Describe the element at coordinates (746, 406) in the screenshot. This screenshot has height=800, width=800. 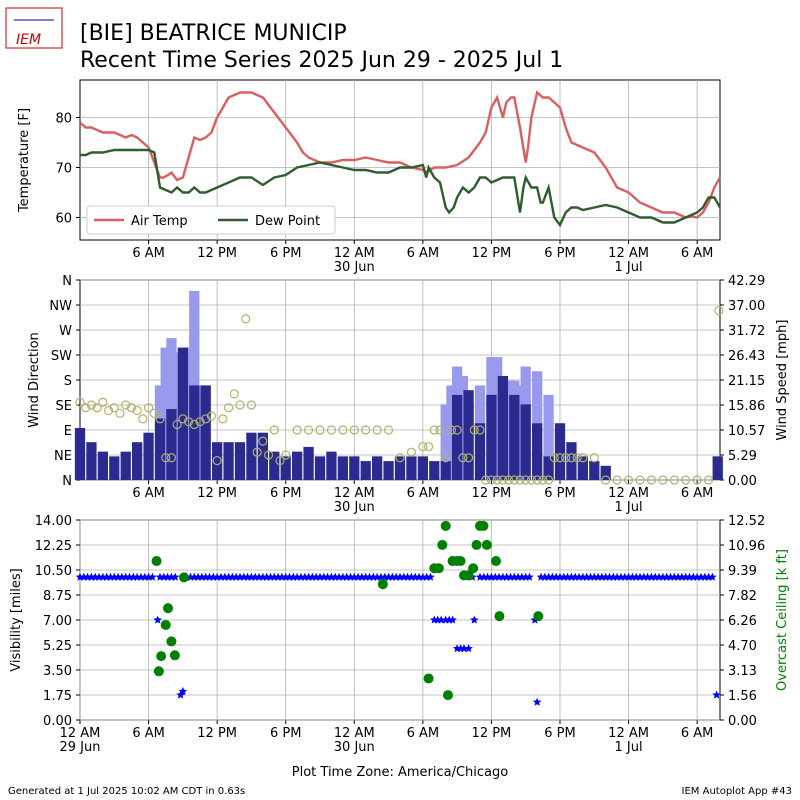
I see `y-right-tick-label: 15.86` at that location.